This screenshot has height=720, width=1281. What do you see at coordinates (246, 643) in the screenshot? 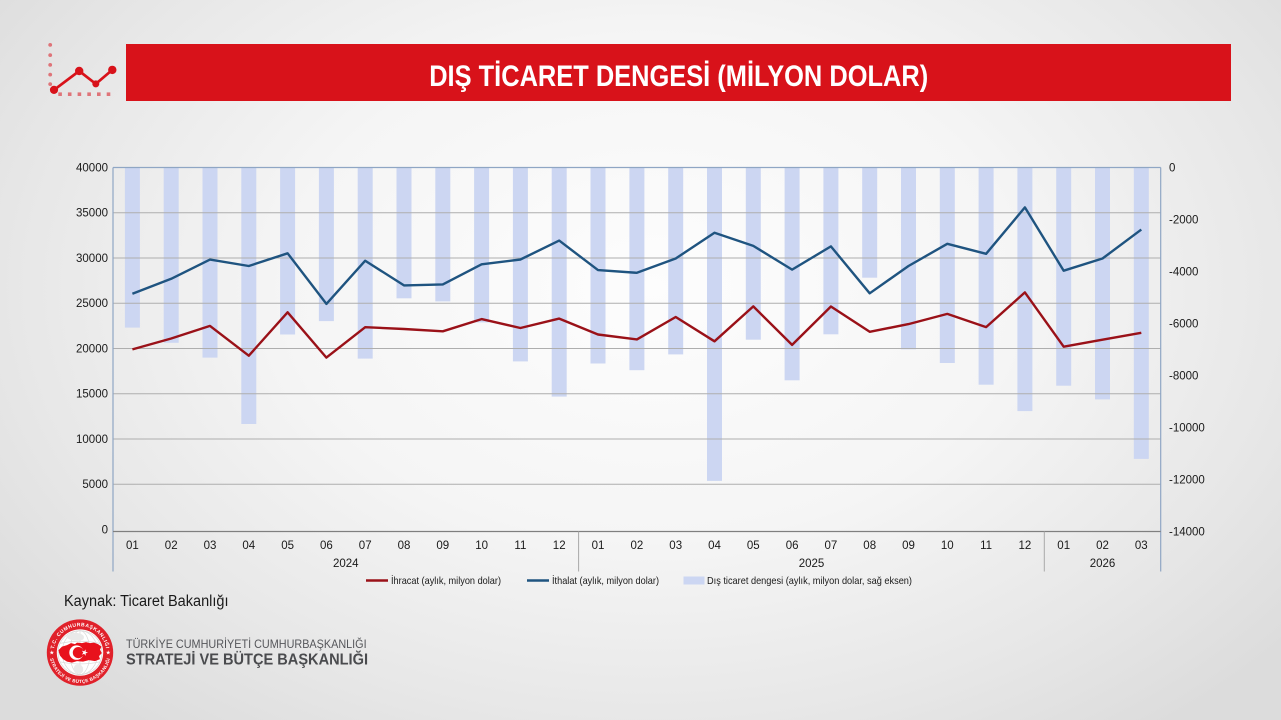
I see `svg-text:TÜRKİYE CUMHURİYETİ CUMHURBAŞK: TÜRKİYE CUMHURİYETİ CUMHURBAŞKANLIĞI` at bounding box center [246, 643].